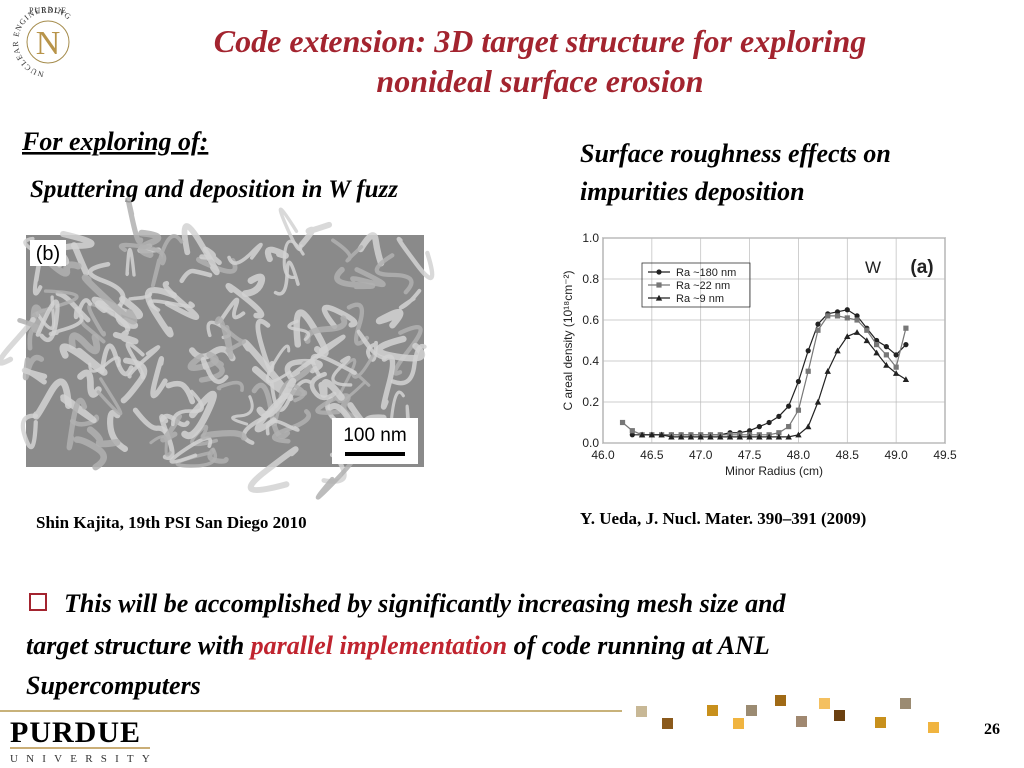 The width and height of the screenshot is (1024, 768). I want to click on page-number: 26, so click(992, 729).